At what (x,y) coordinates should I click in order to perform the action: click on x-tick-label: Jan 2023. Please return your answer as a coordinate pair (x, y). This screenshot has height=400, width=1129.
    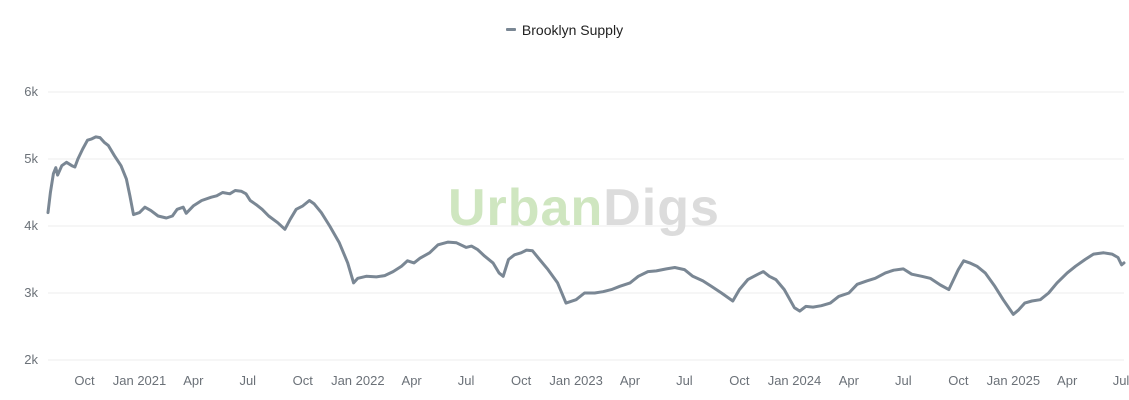
    Looking at the image, I should click on (576, 380).